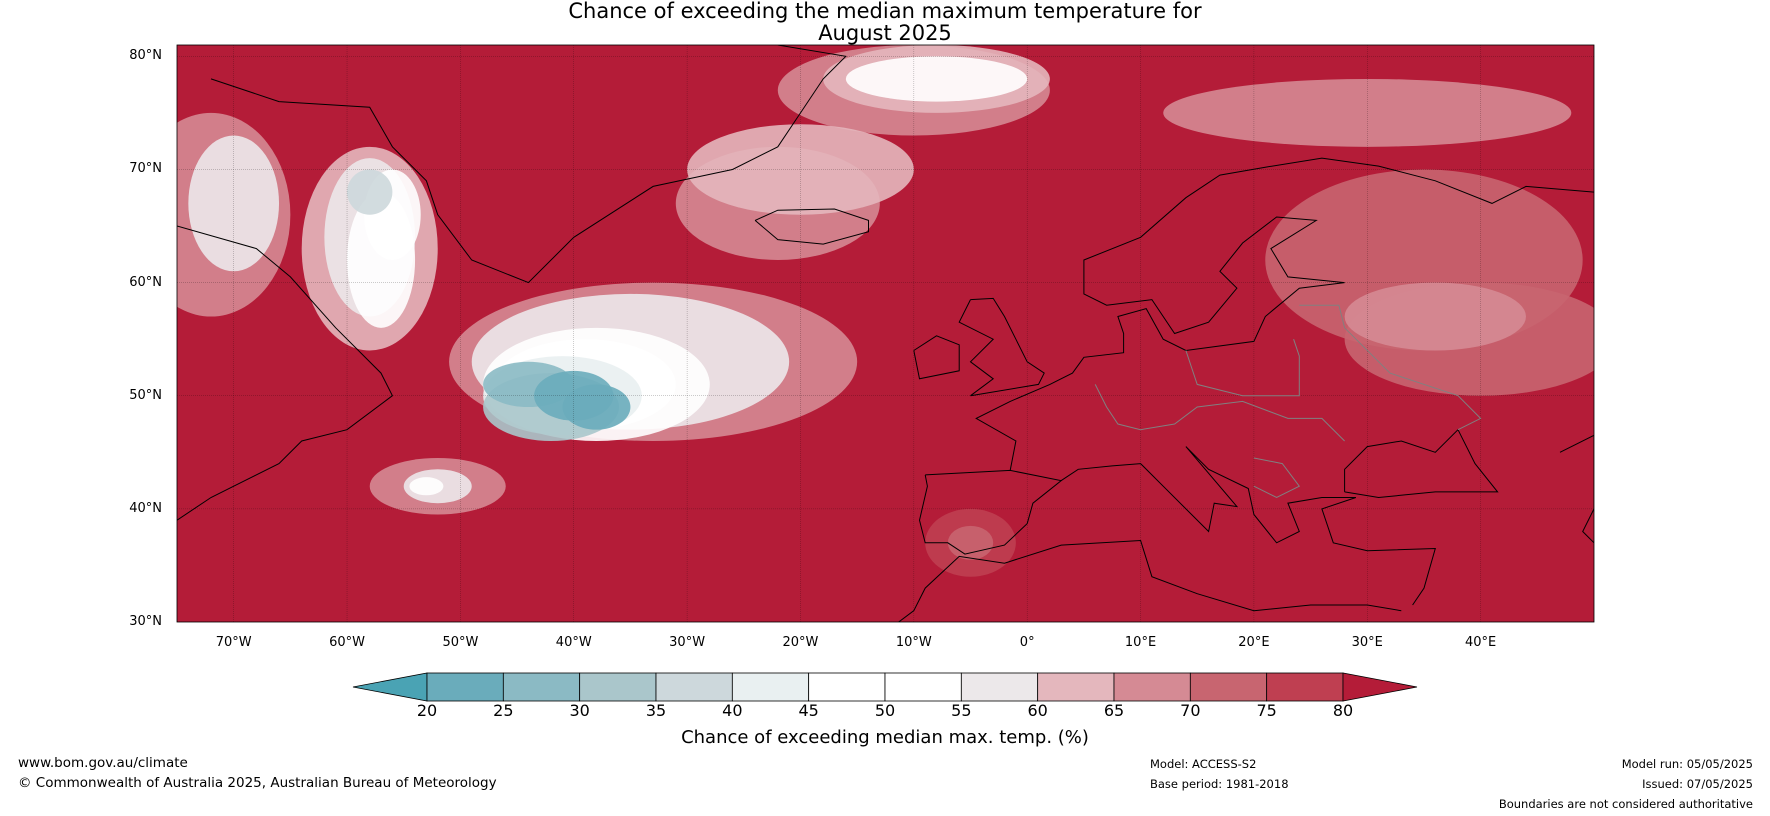 This screenshot has width=1770, height=816. What do you see at coordinates (145, 395) in the screenshot?
I see `latitude-label: 50°N` at bounding box center [145, 395].